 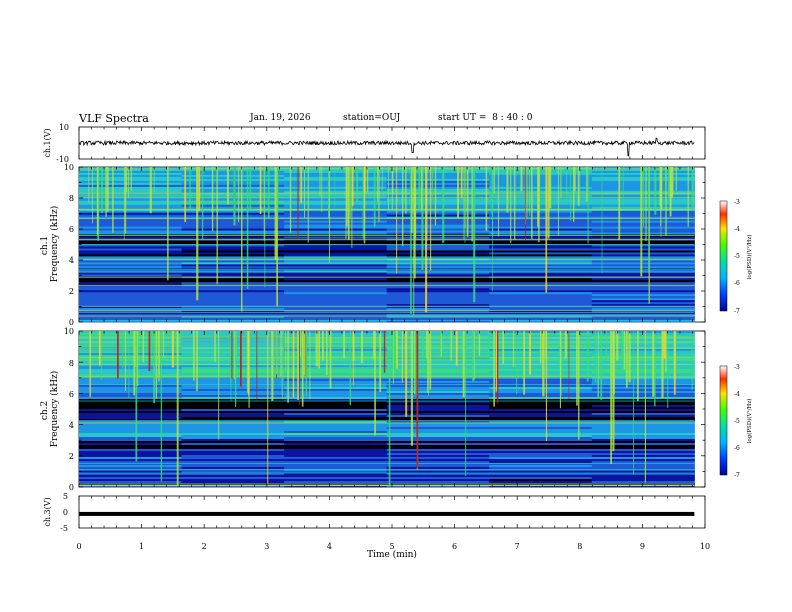 What do you see at coordinates (393, 546) in the screenshot?
I see `x-tick-labels: 0 1 2 3 4 5 6 7 8 9 10` at bounding box center [393, 546].